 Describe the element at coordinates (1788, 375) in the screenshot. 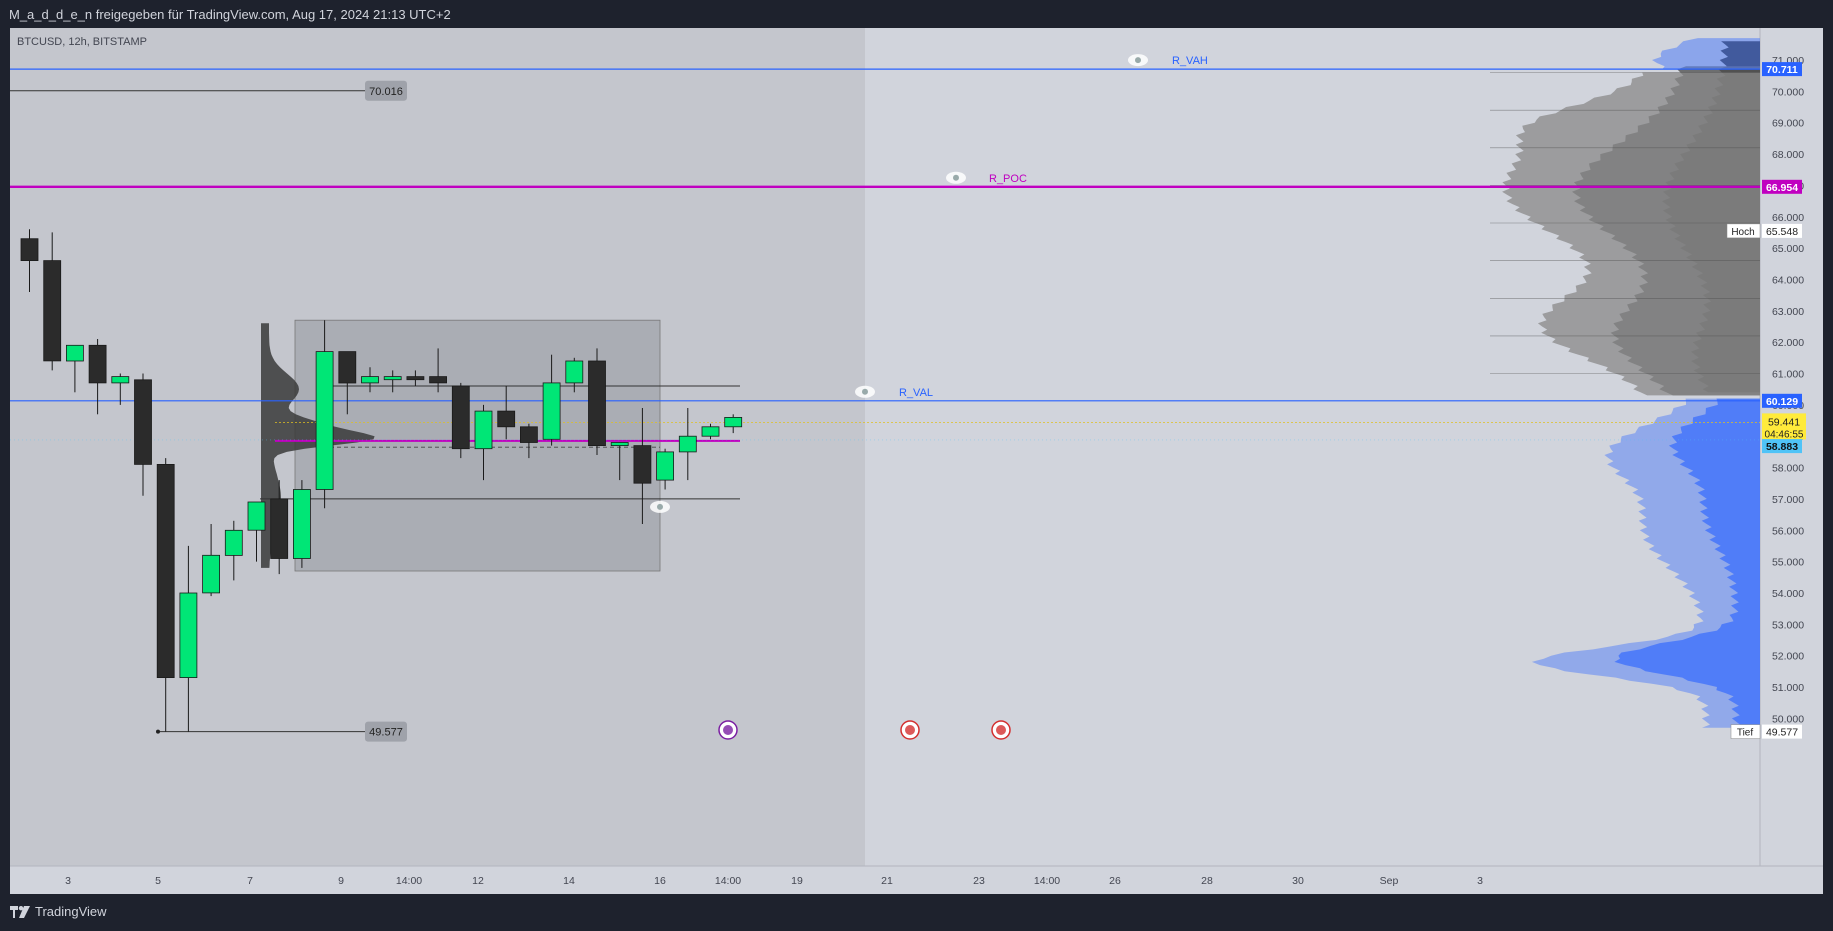

I see `price-tick-label: 61.000` at that location.